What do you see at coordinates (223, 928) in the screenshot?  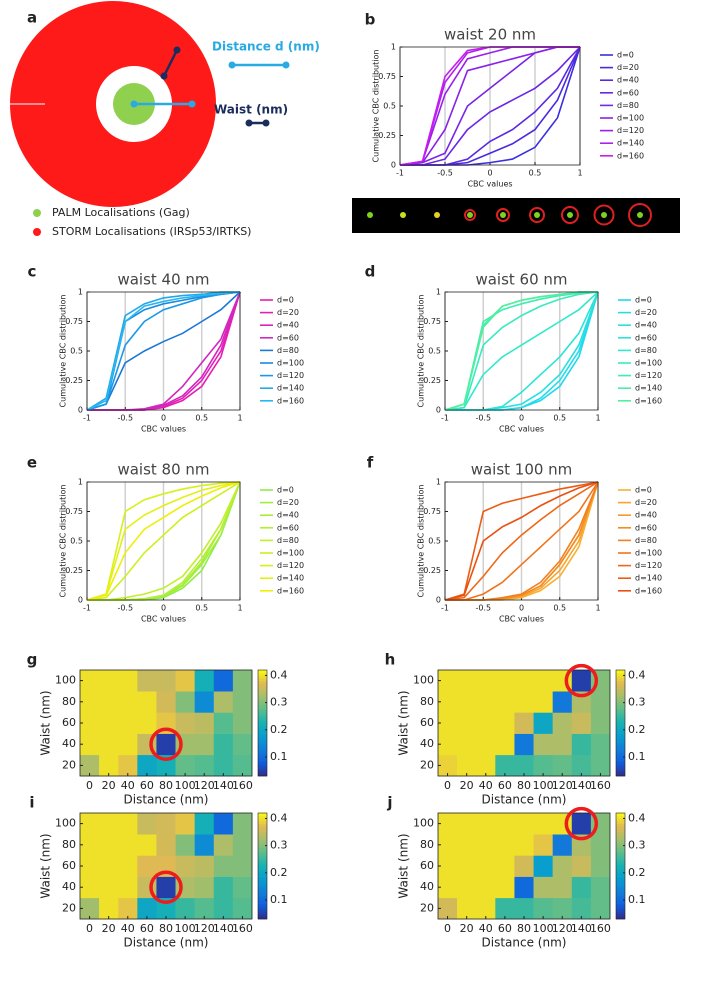 I see `x-tick-label: 140` at bounding box center [223, 928].